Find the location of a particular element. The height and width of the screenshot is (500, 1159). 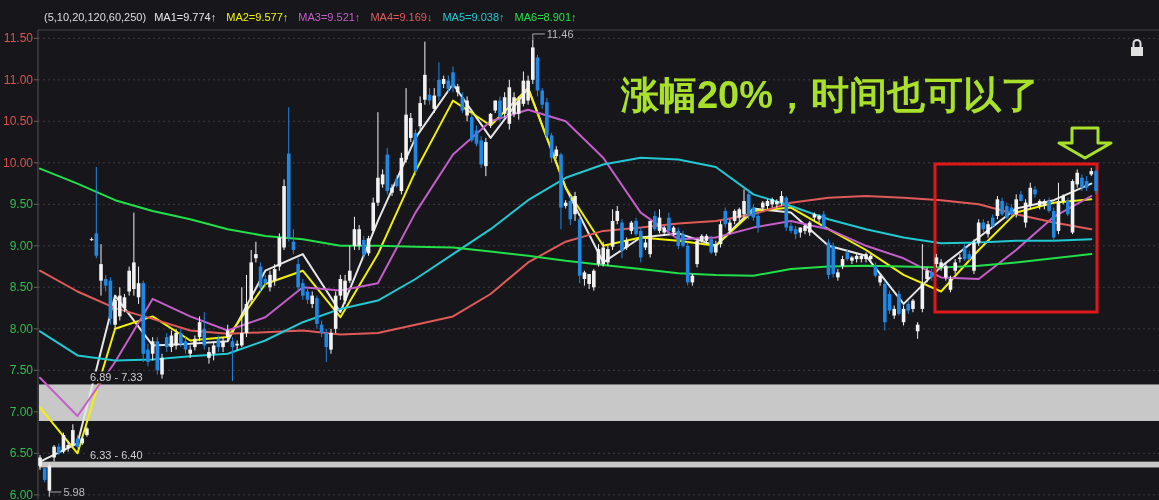

y-tick-label: 7.50 is located at coordinates (21, 370).